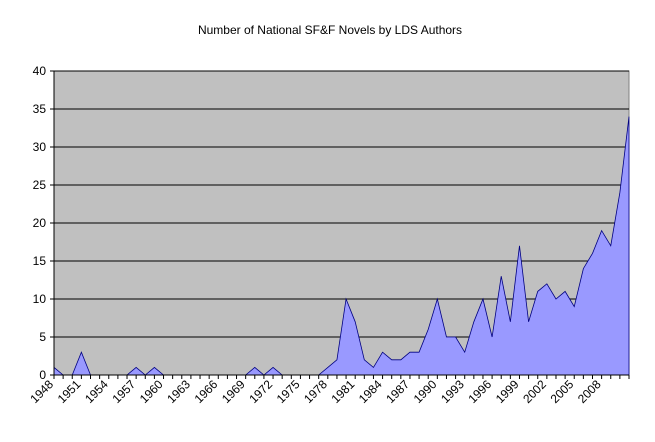 This screenshot has height=442, width=655. What do you see at coordinates (40, 185) in the screenshot?
I see `y-tick-label: 25` at bounding box center [40, 185].